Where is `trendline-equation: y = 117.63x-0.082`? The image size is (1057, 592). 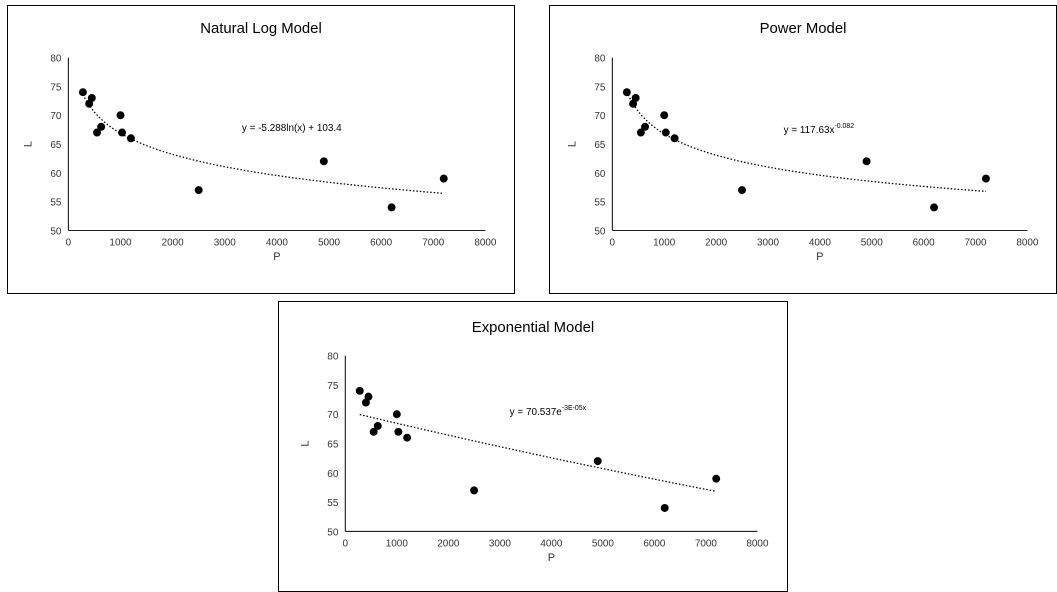
trendline-equation: y = 117.63x-0.082 is located at coordinates (819, 129).